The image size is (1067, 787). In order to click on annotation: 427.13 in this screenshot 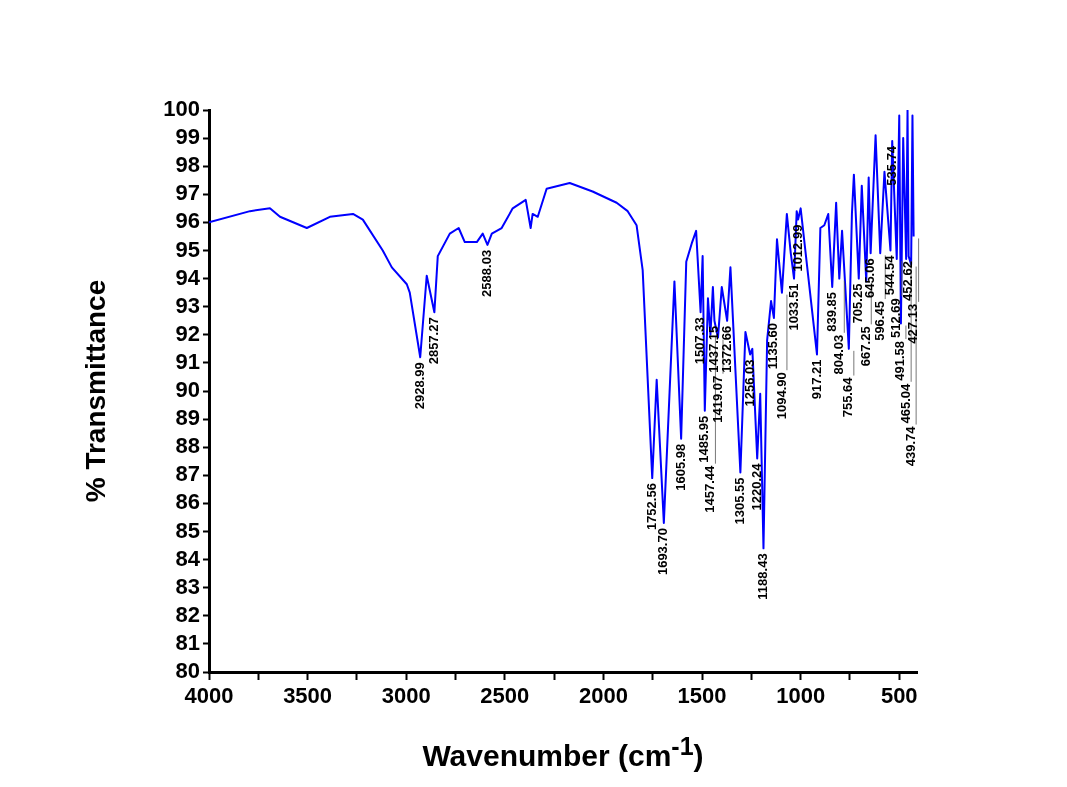, I will do `click(913, 323)`.